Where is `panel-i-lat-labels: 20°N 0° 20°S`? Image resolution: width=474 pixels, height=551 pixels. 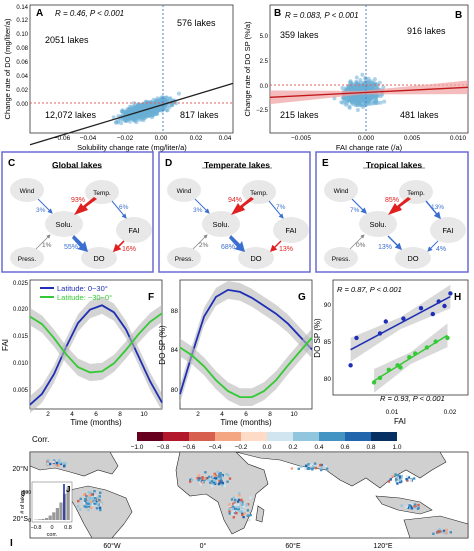
panel-i-lat-labels: 20°N 0° 20°S is located at coordinates (20, 494).